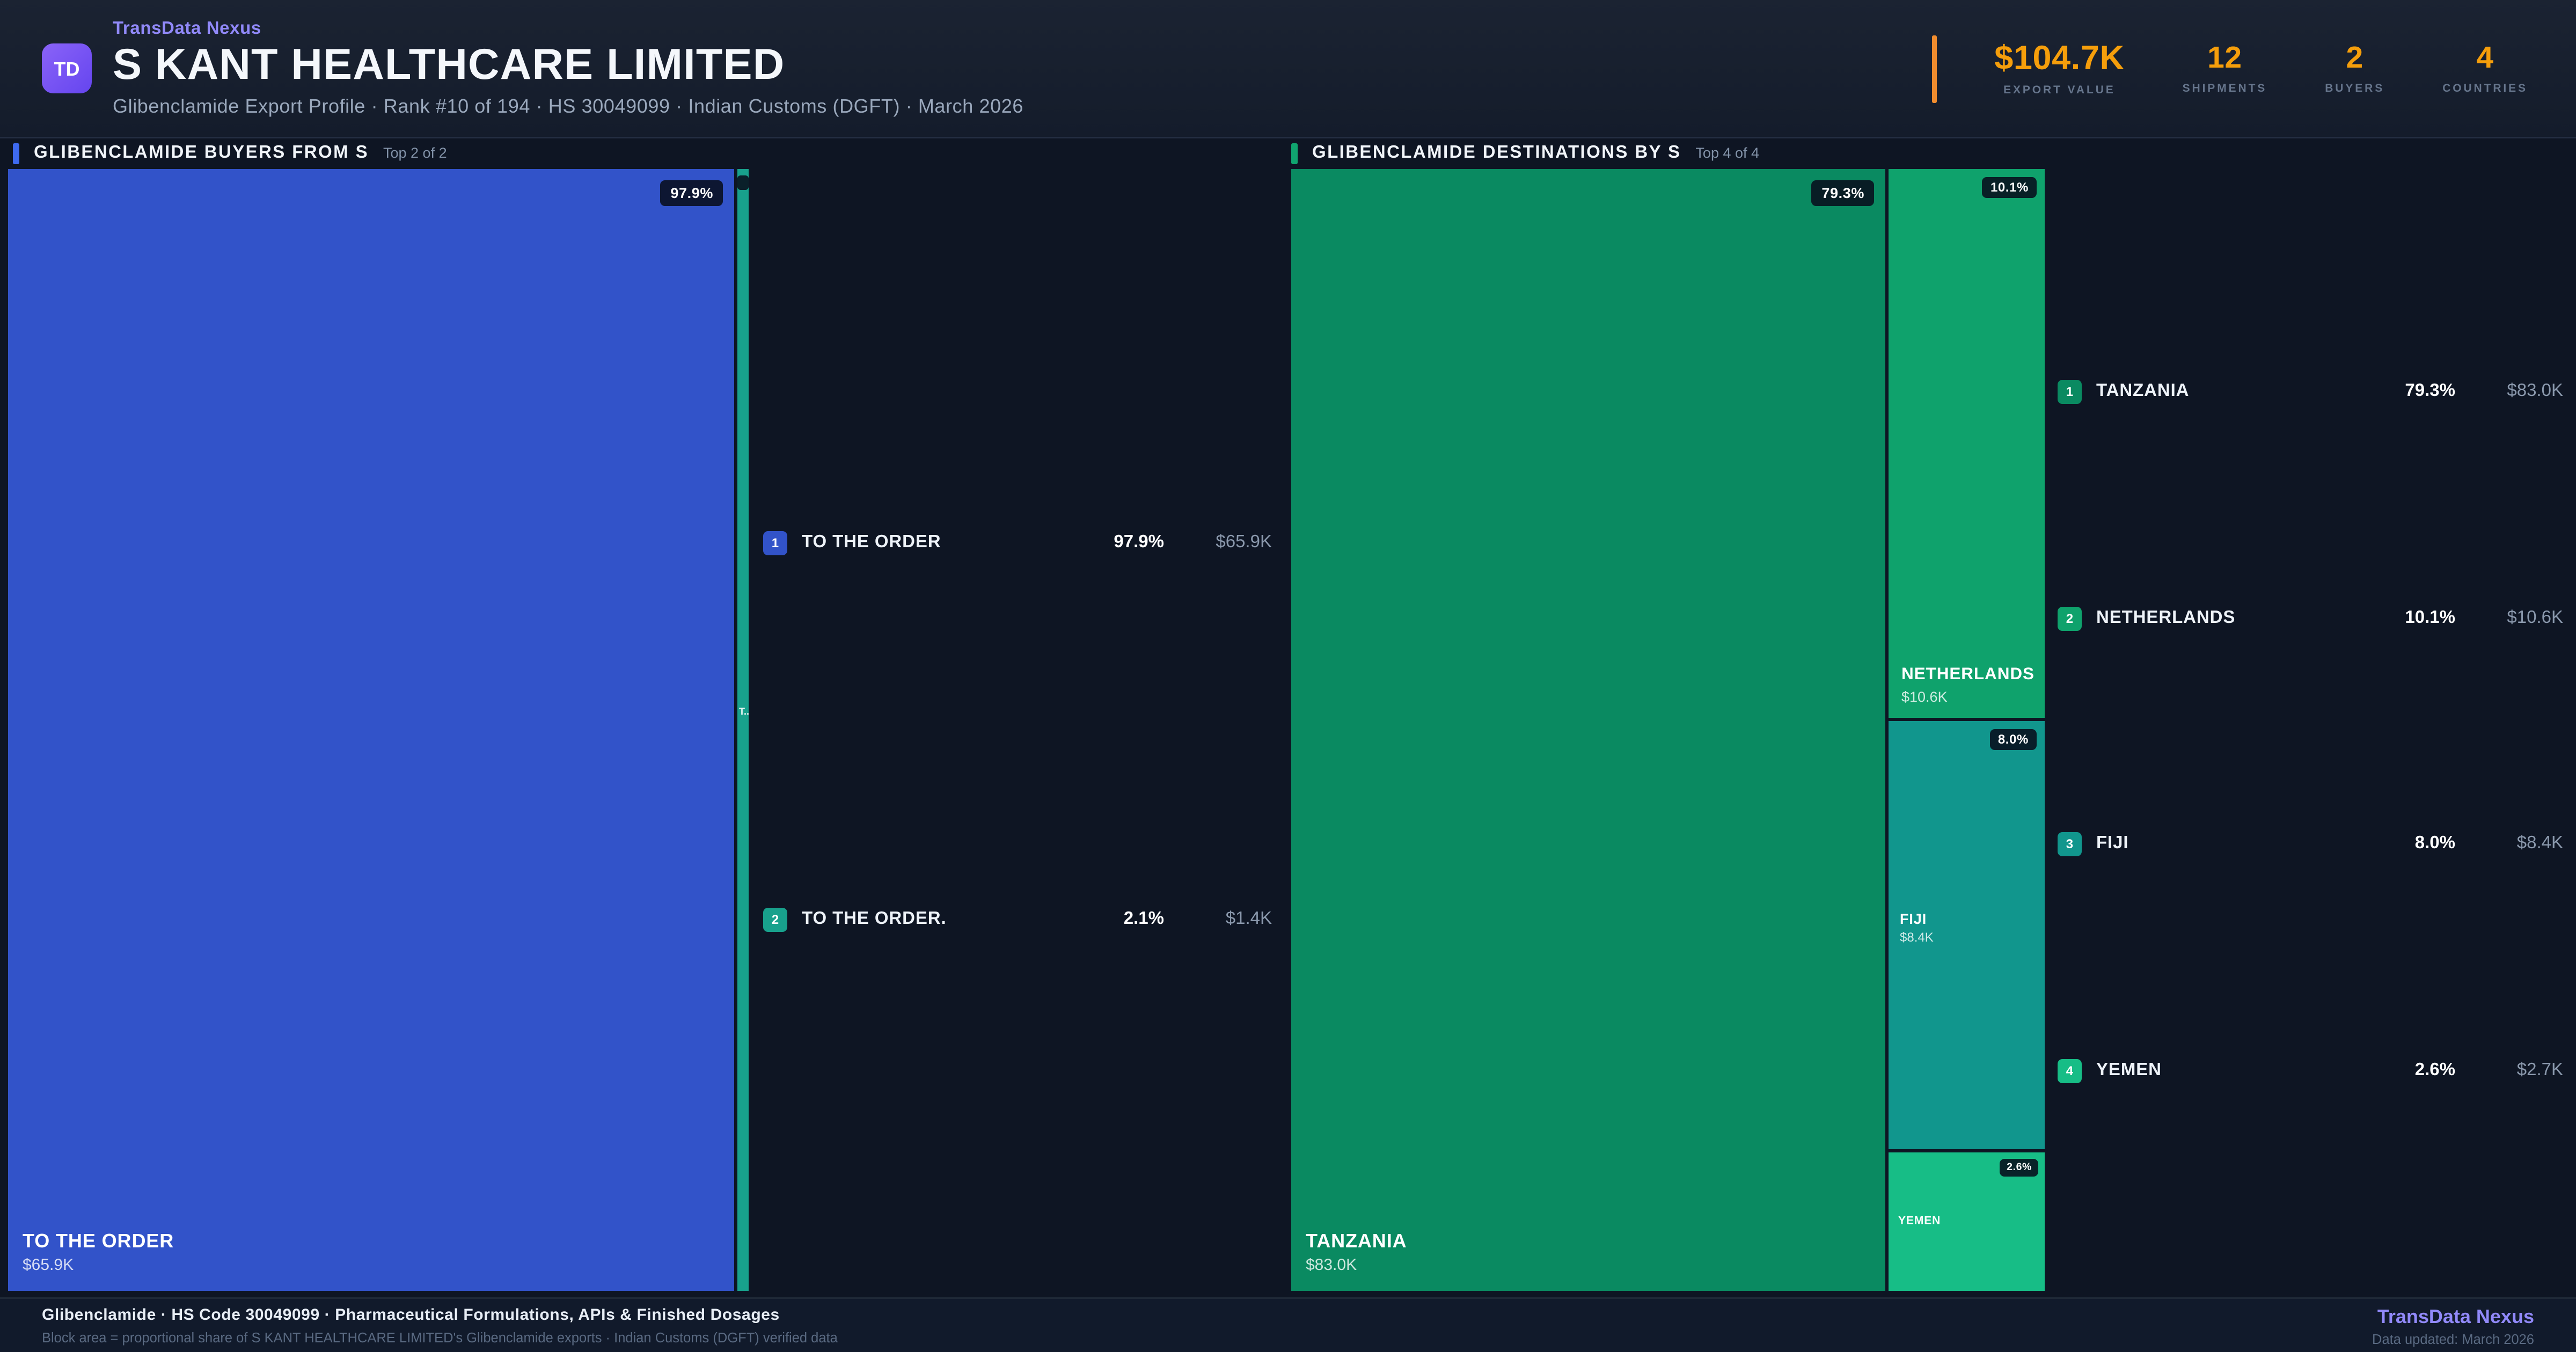 The height and width of the screenshot is (1352, 2576). Describe the element at coordinates (2009, 187) in the screenshot. I see `netherlands-share-badge: 10.1%` at that location.